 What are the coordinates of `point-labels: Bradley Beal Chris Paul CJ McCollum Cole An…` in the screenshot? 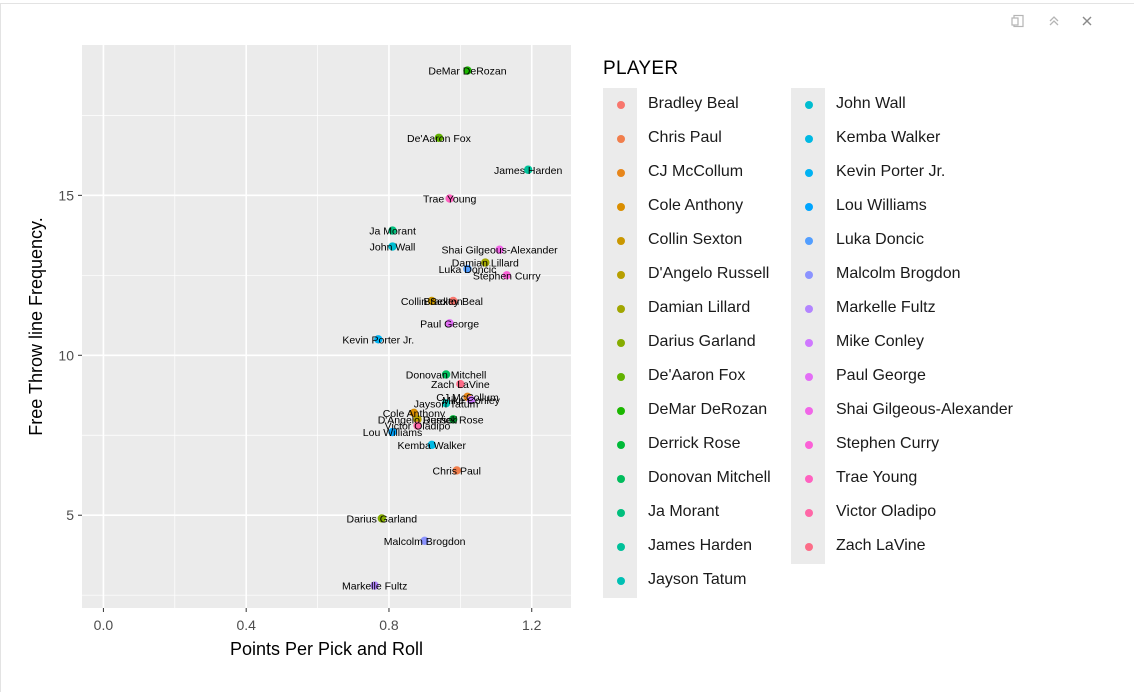 It's located at (452, 329).